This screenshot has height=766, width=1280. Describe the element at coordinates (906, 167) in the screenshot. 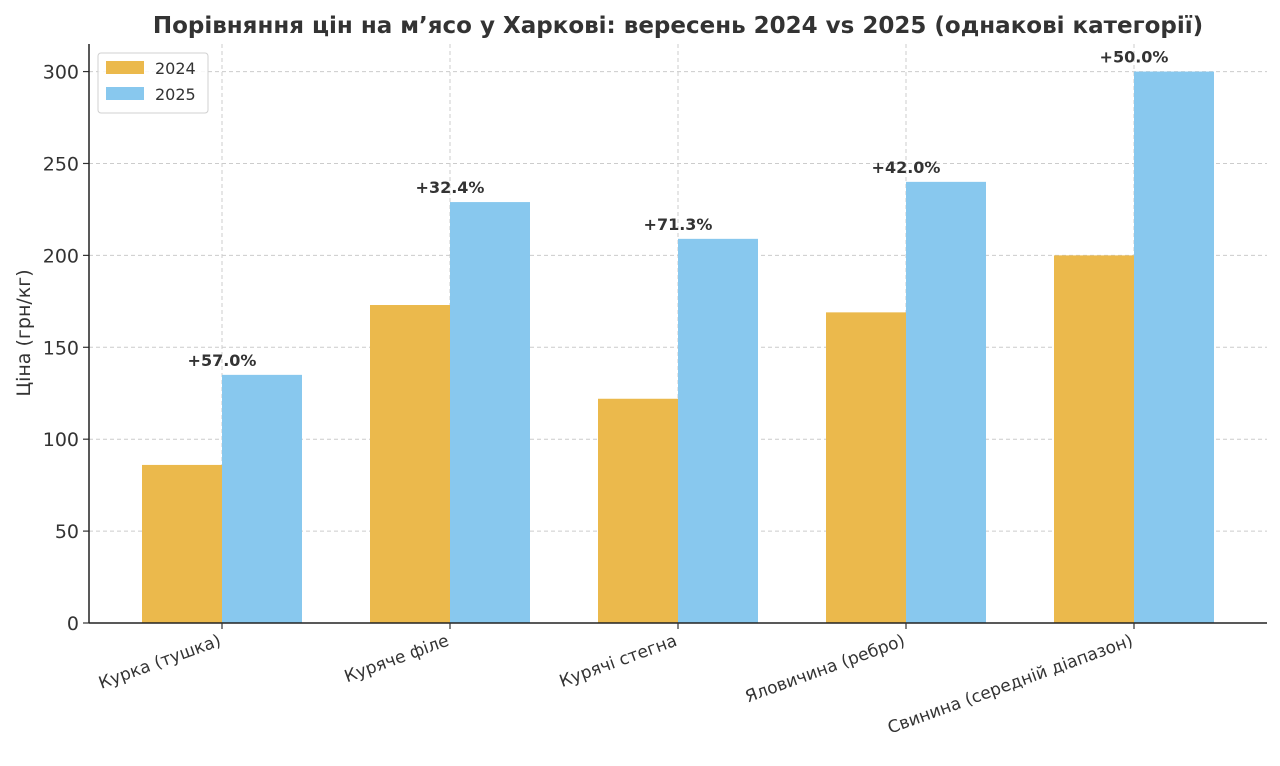

I see `change-annotation: +42.0%` at that location.